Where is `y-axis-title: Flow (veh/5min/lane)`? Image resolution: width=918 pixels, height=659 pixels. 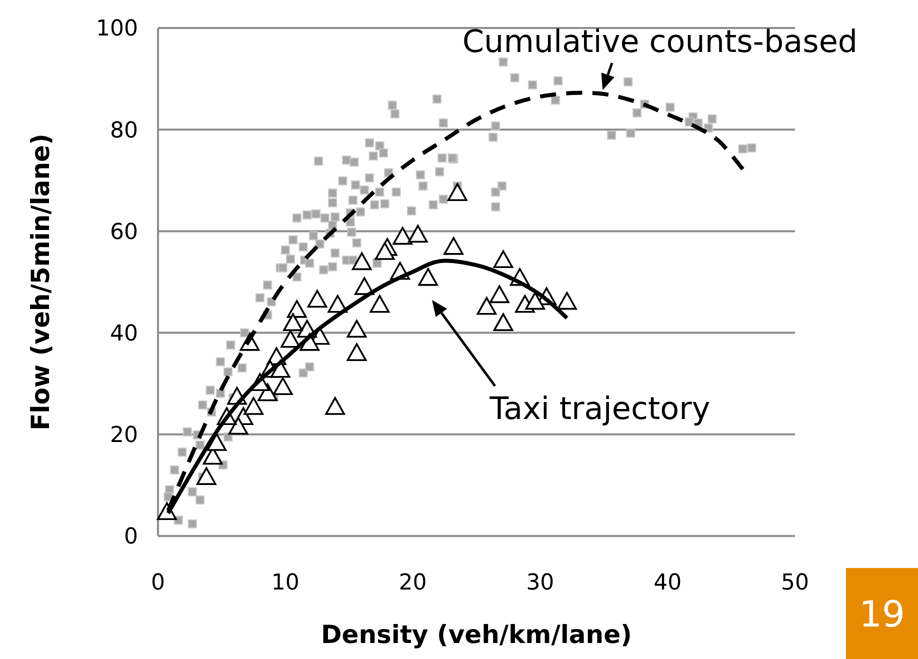
y-axis-title: Flow (veh/5min/lane) is located at coordinates (40, 282).